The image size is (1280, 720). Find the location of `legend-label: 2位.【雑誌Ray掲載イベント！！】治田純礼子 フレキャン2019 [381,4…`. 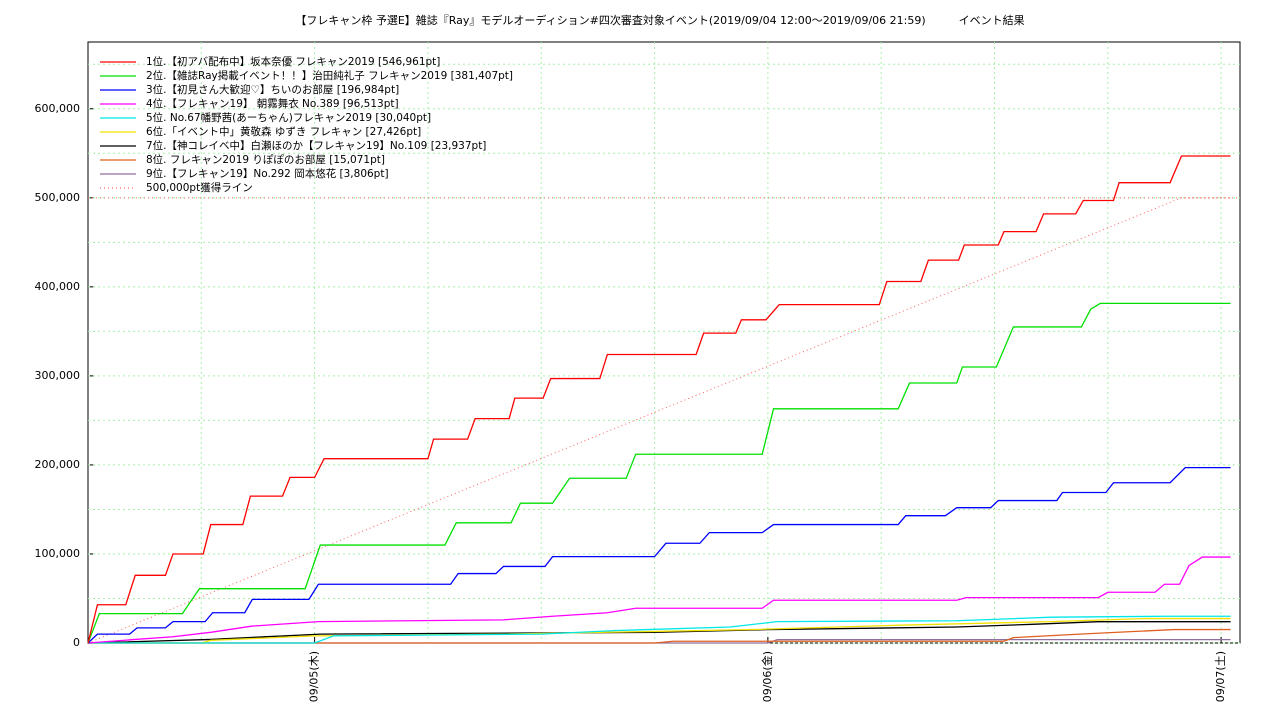

legend-label: 2位.【雑誌Ray掲載イベント！！】治田純礼子 フレキャン2019 [381,4… is located at coordinates (329, 75).